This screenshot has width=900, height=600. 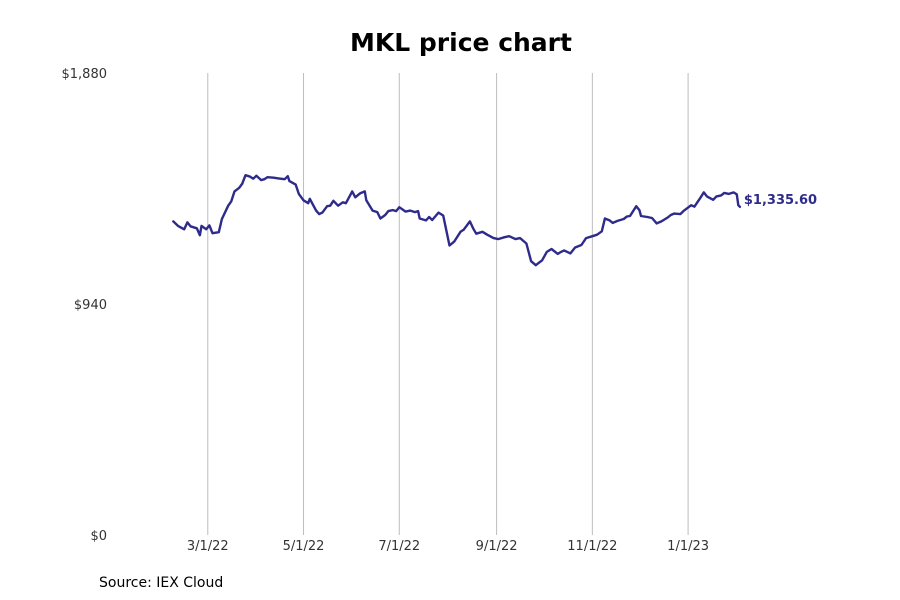 What do you see at coordinates (90, 305) in the screenshot?
I see `y-tick-label: $940` at bounding box center [90, 305].